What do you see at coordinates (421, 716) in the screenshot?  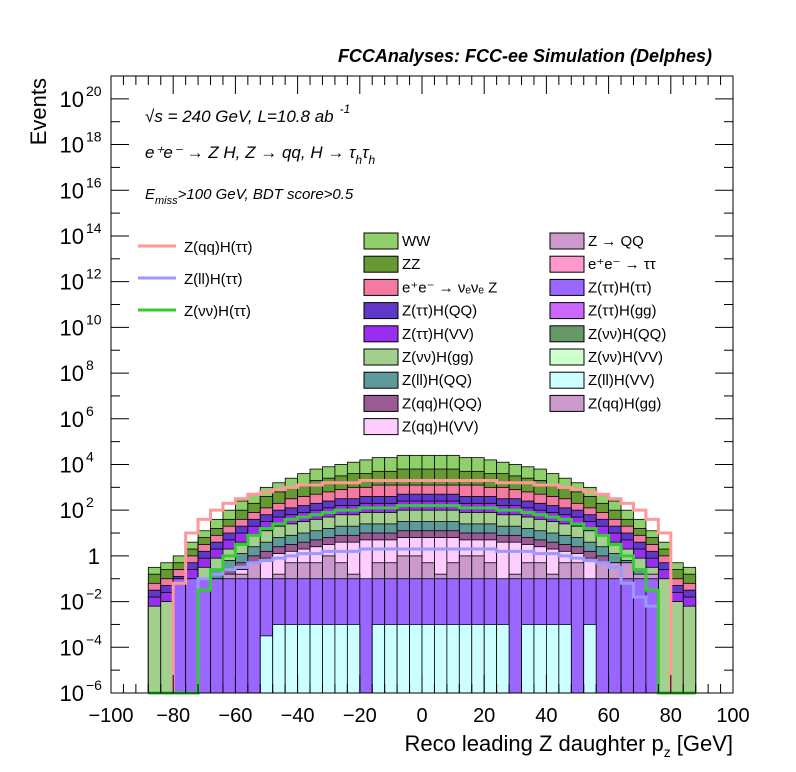 I see `x-tick-label-5: 0` at bounding box center [421, 716].